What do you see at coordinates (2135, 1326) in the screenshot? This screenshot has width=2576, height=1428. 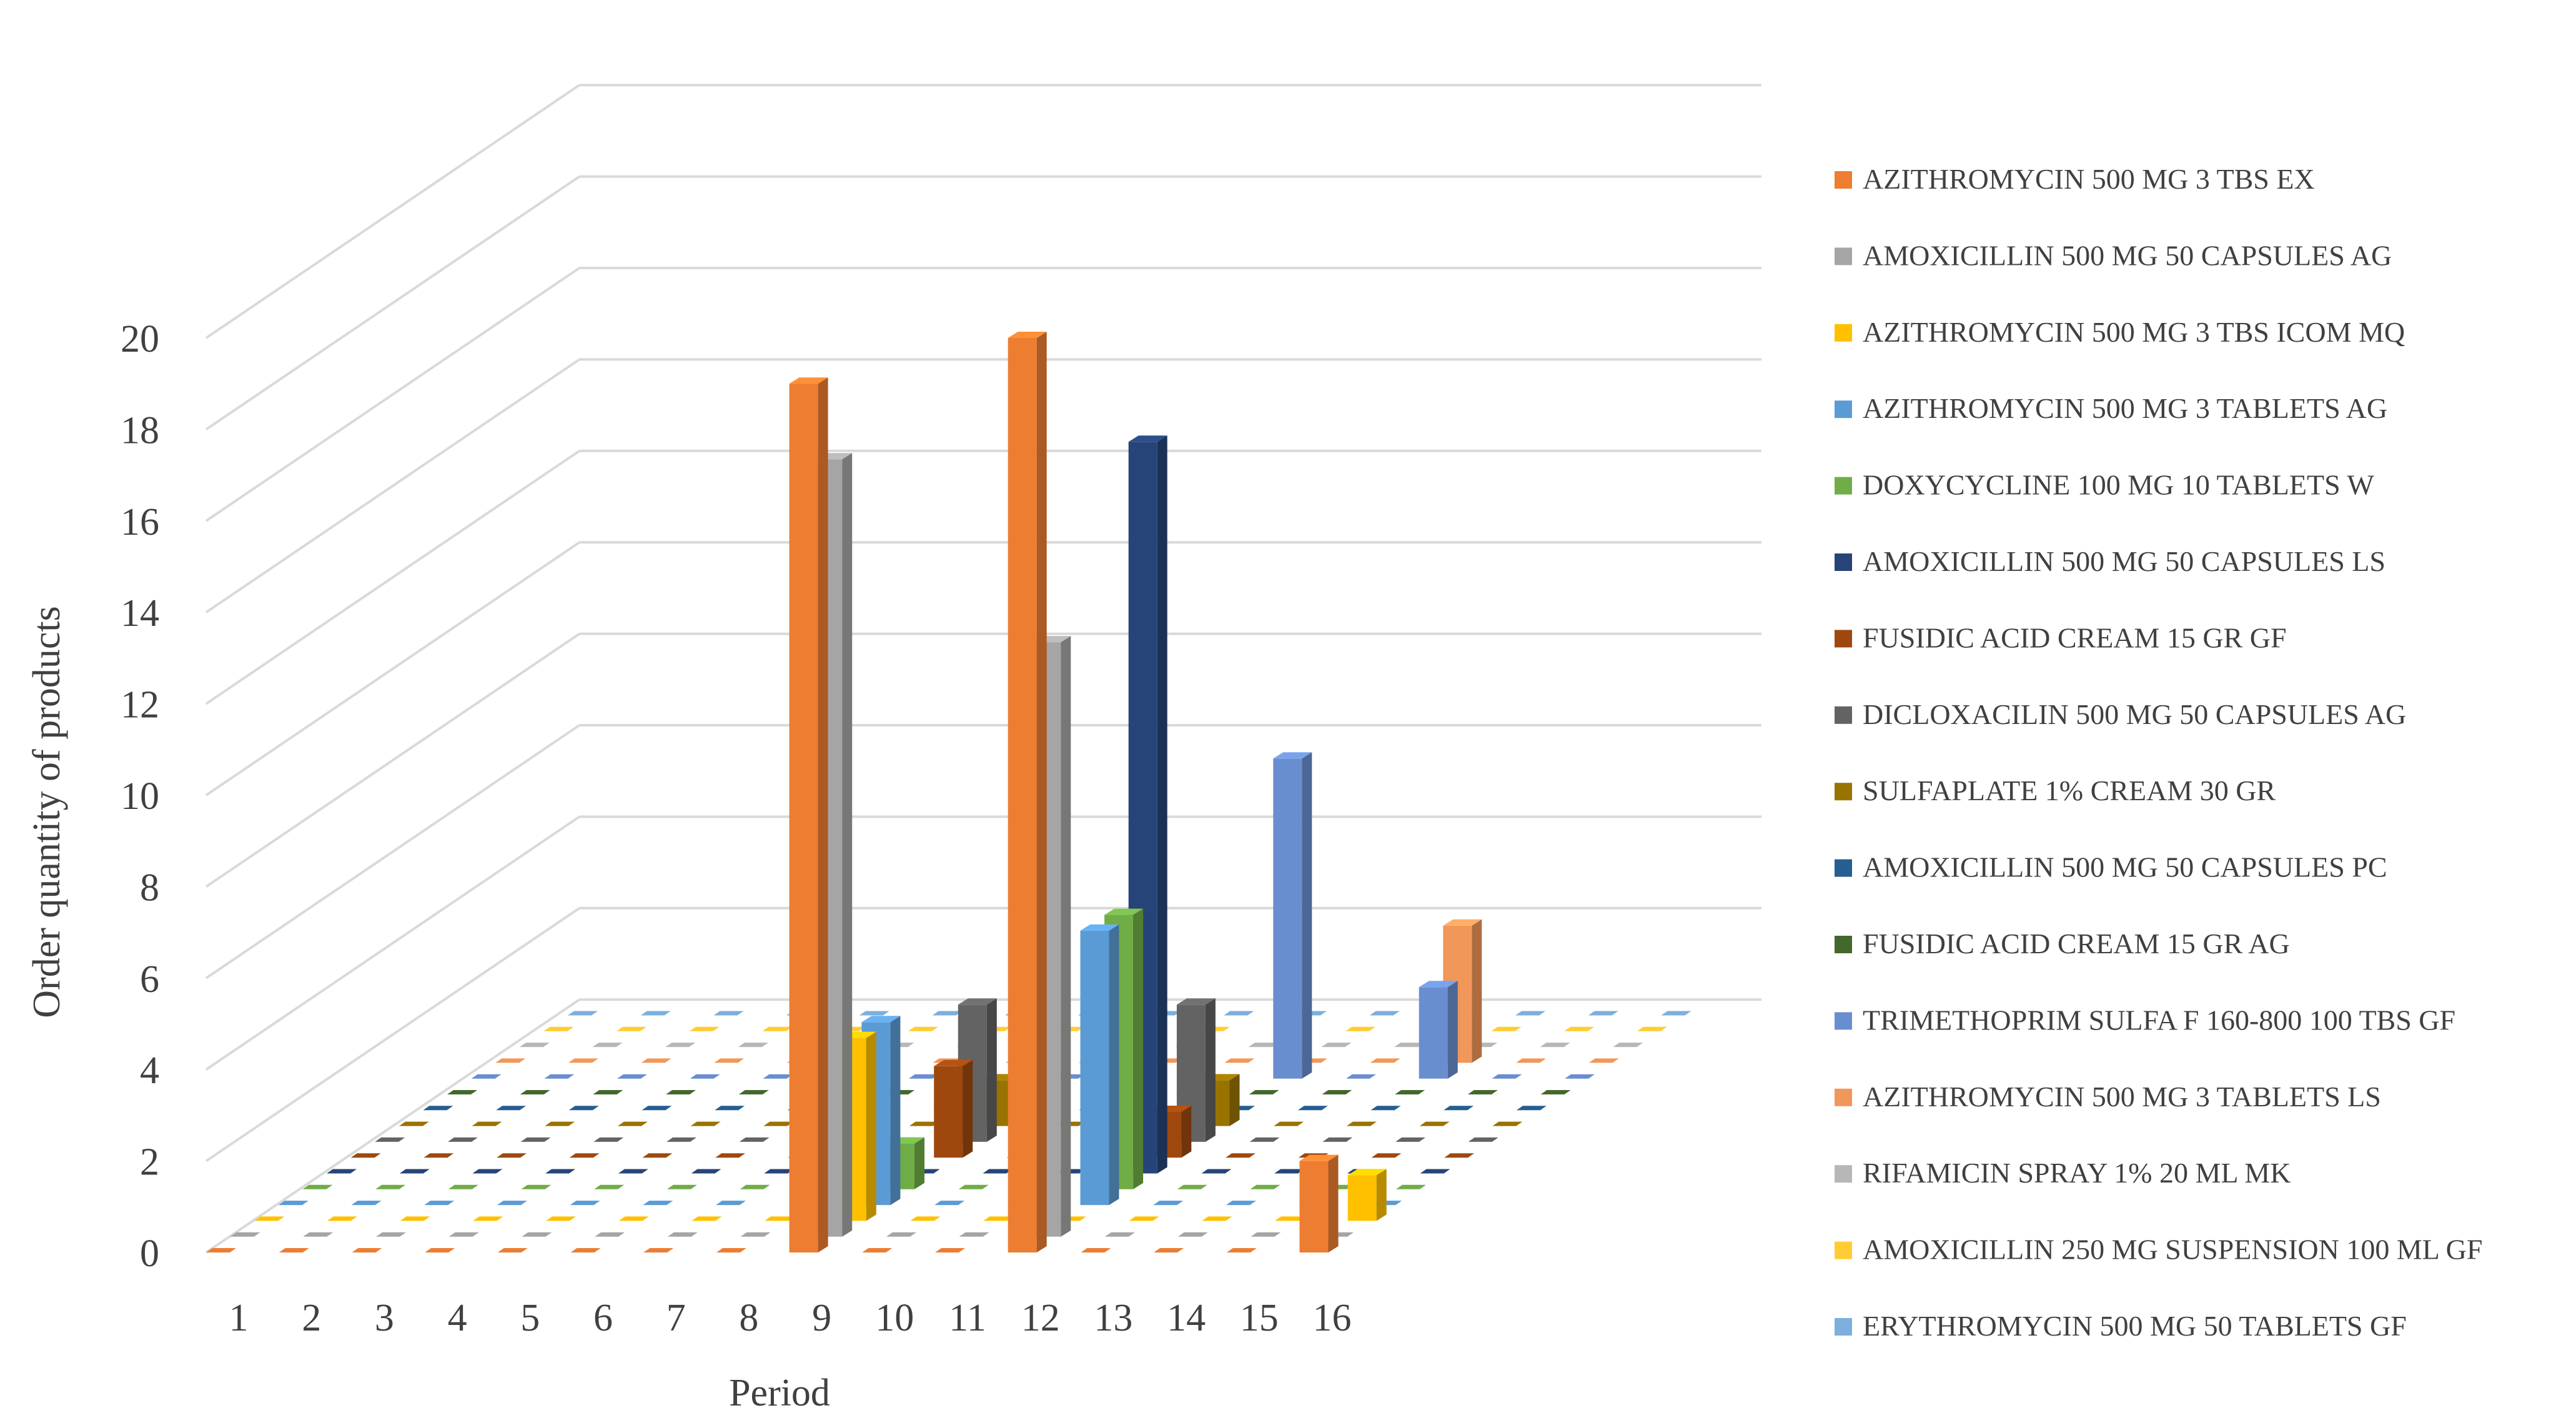 I see `legend-label: ERYTHROMYCIN 500 MG 50 TABLETS GF` at bounding box center [2135, 1326].